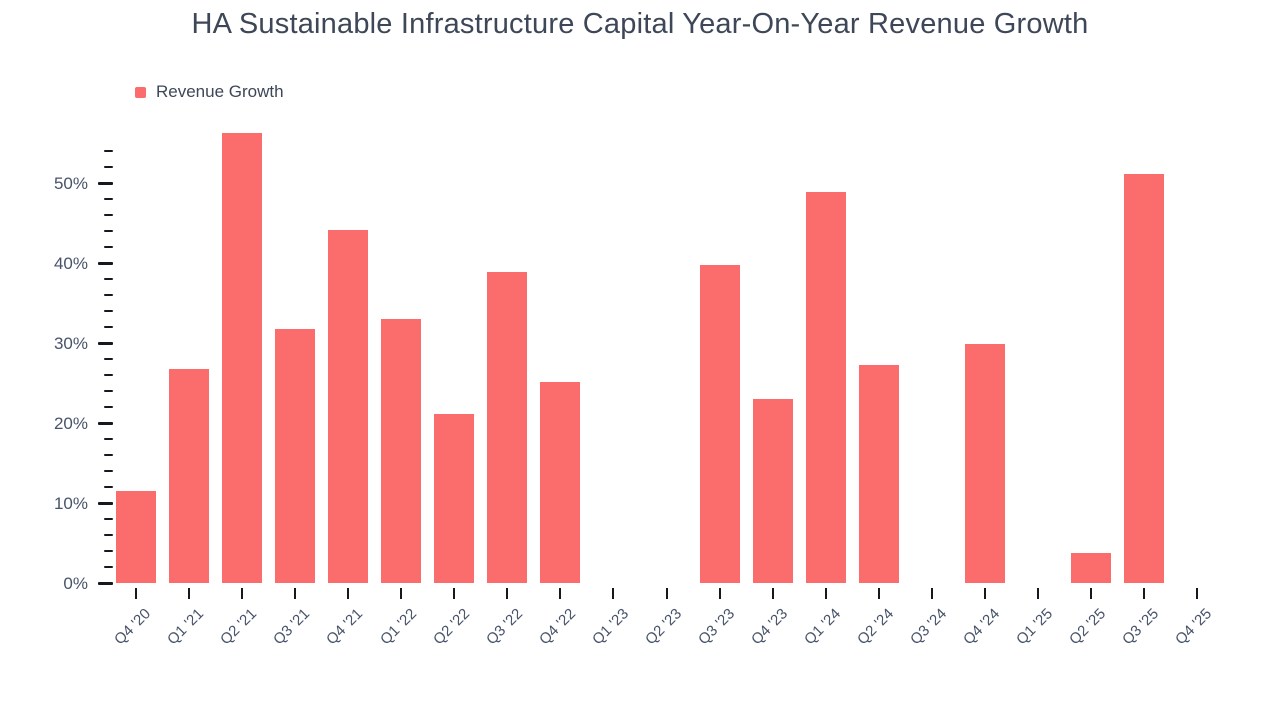 This screenshot has width=1280, height=720. What do you see at coordinates (133, 627) in the screenshot?
I see `x-axis-label: Q4 '20` at bounding box center [133, 627].